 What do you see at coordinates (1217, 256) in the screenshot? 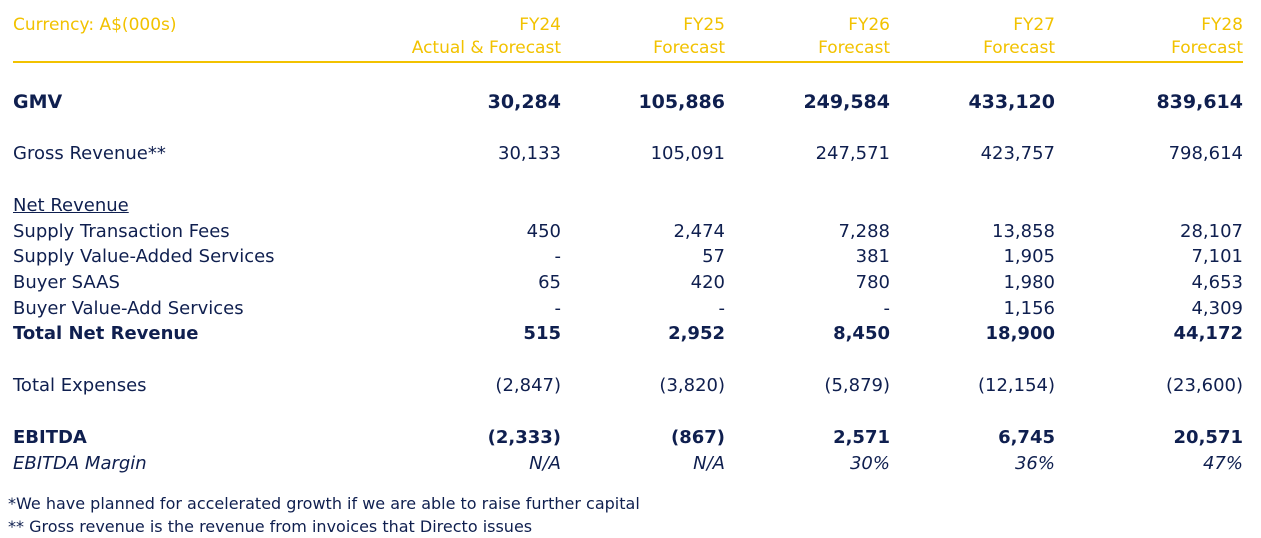
I see `cell-supply-vas-fy28: 7,101` at bounding box center [1217, 256].